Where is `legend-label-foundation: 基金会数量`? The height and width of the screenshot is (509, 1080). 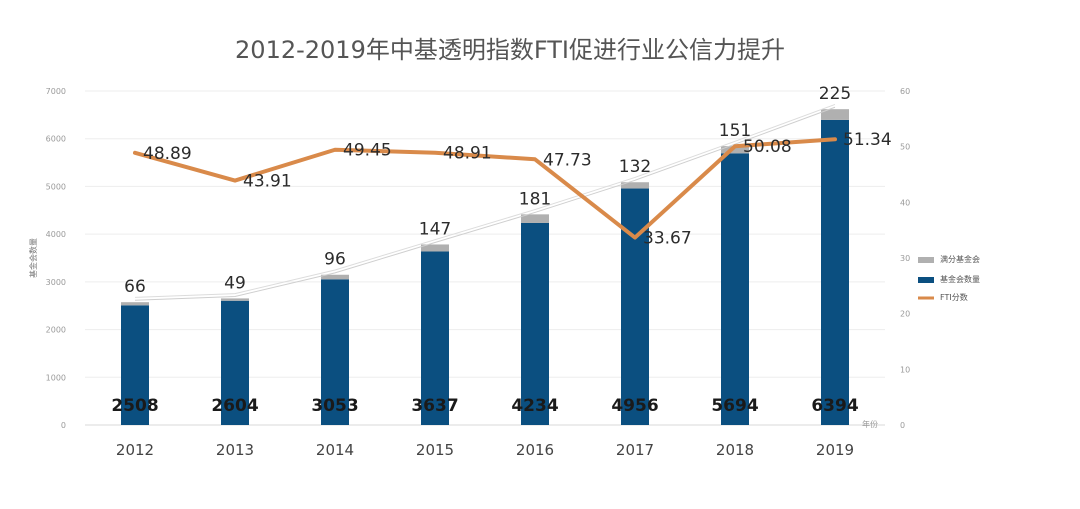 legend-label-foundation: 基金会数量 is located at coordinates (960, 279).